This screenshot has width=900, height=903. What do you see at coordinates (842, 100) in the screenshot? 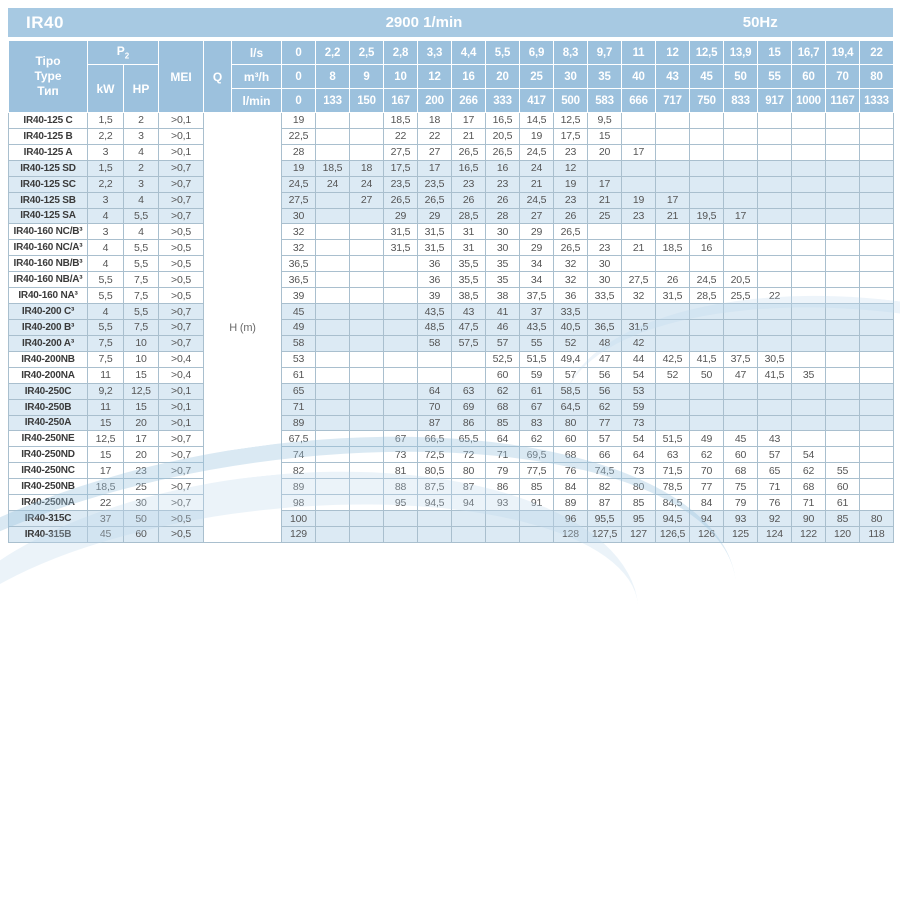
I see `flow-value-cell: 1167` at bounding box center [842, 100].